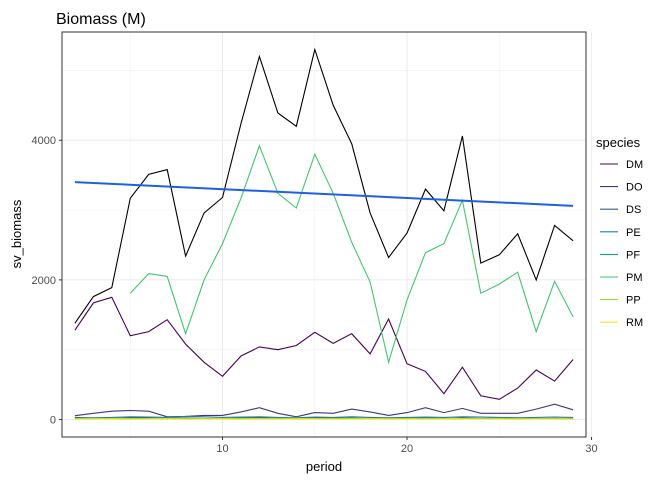 This screenshot has height=480, width=672. I want to click on legend-label-ds: DS, so click(633, 210).